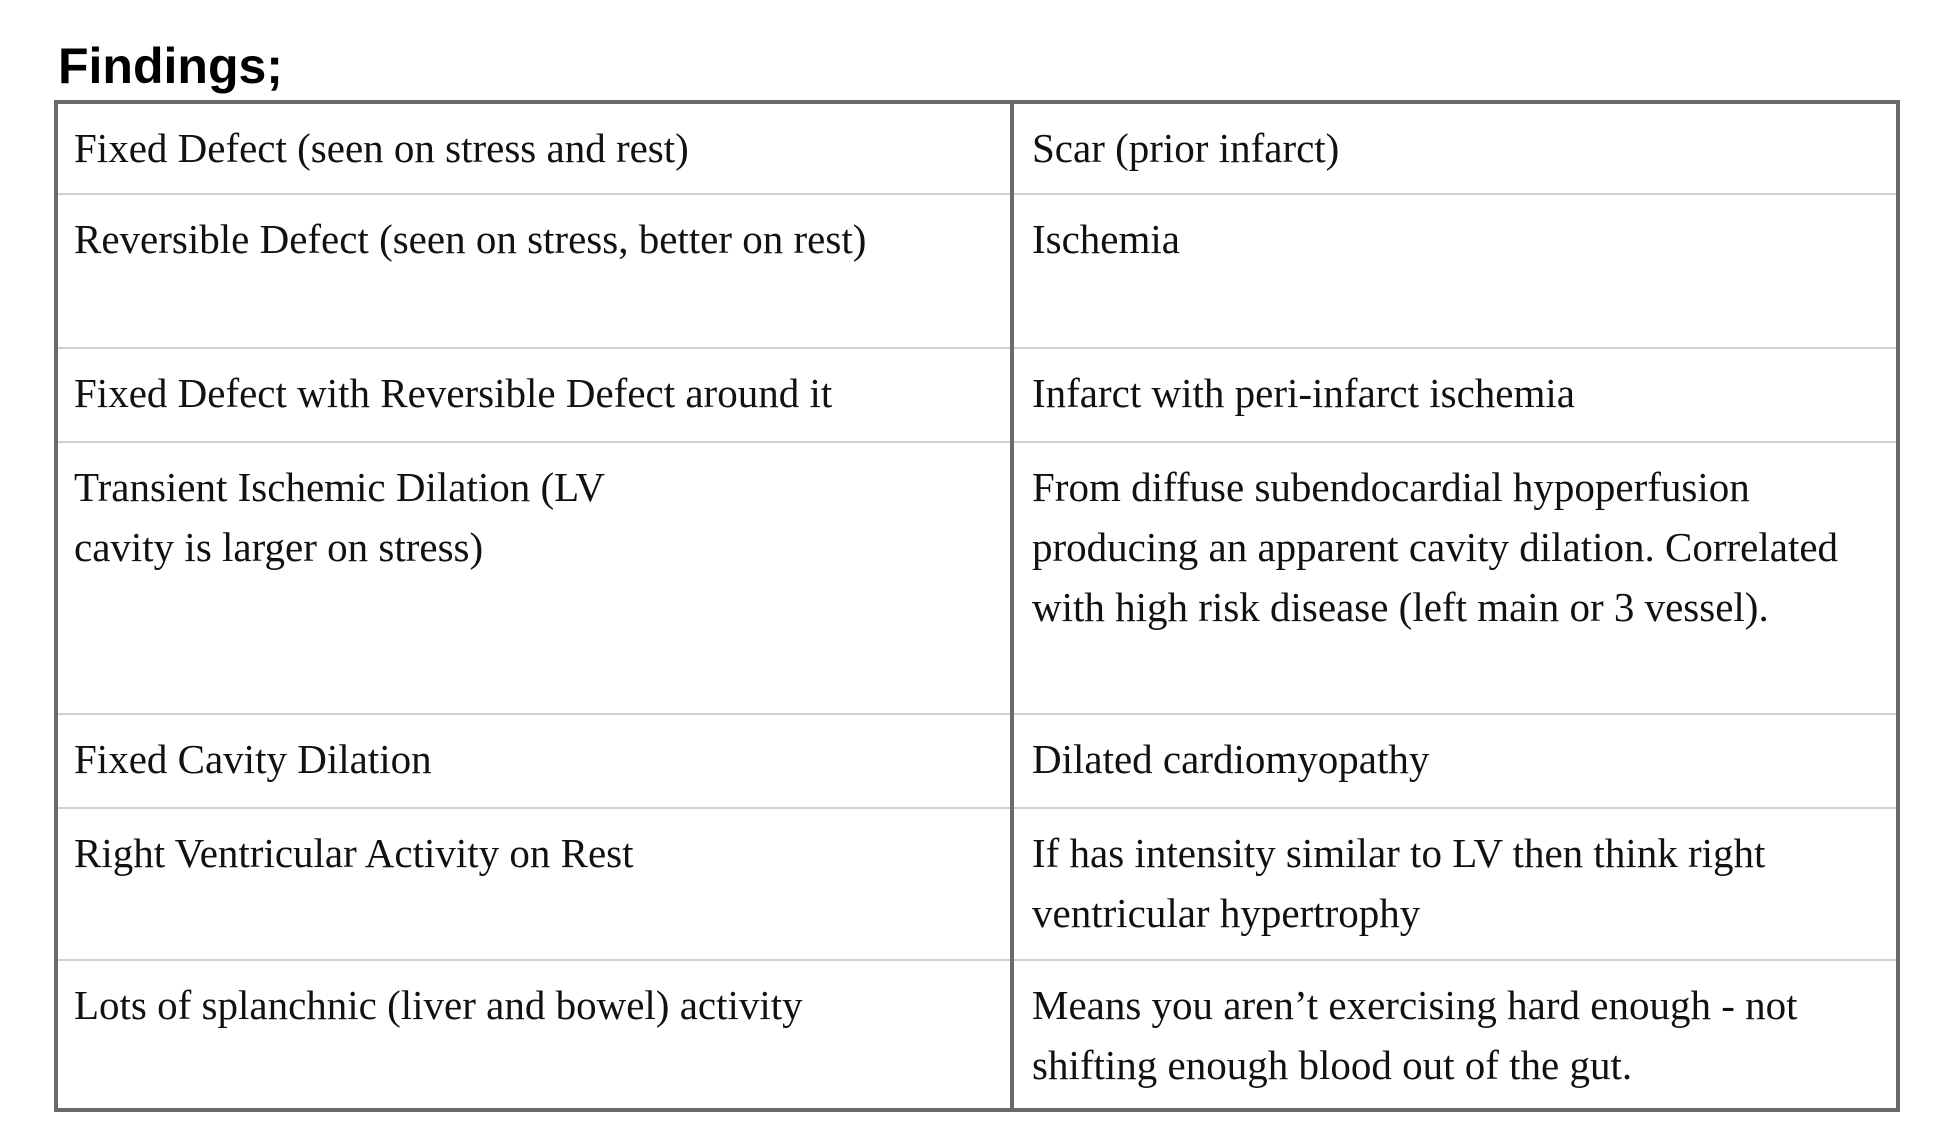  I want to click on meaning-cell: Scar (prior infarct), so click(1186, 148).